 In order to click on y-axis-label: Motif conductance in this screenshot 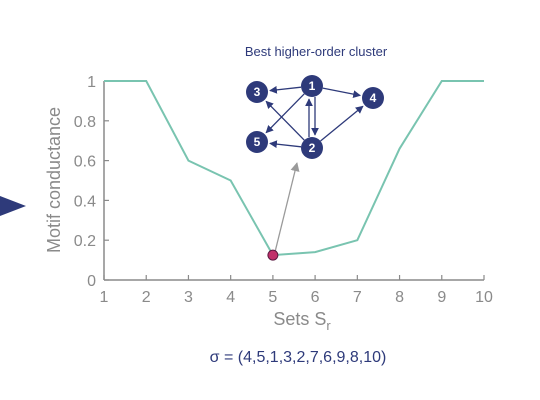, I will do `click(54, 180)`.